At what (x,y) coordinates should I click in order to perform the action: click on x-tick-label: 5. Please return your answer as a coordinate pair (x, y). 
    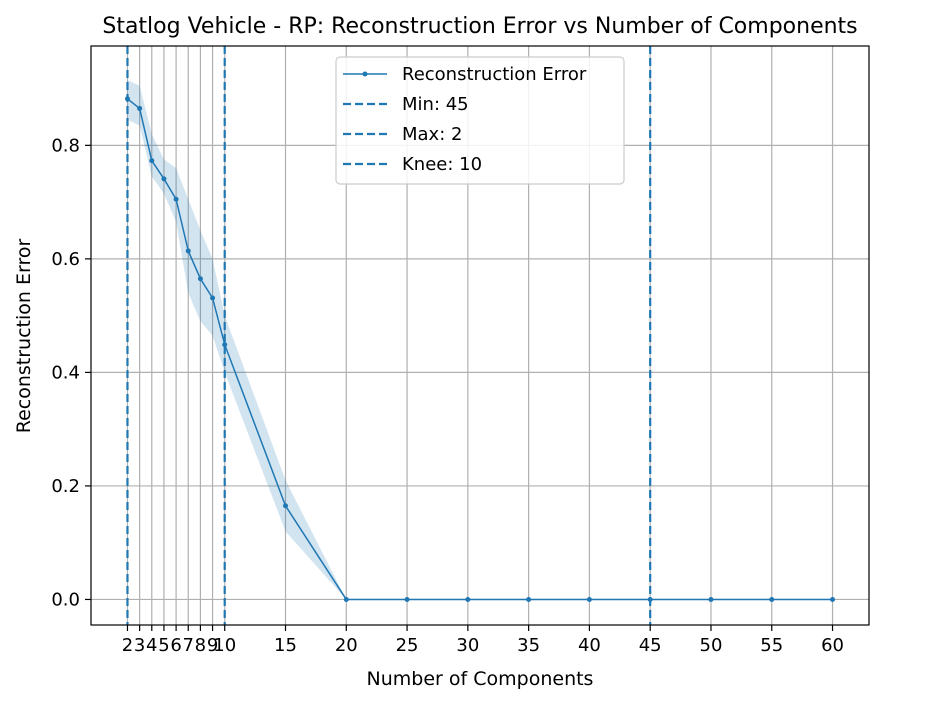
    Looking at the image, I should click on (163, 645).